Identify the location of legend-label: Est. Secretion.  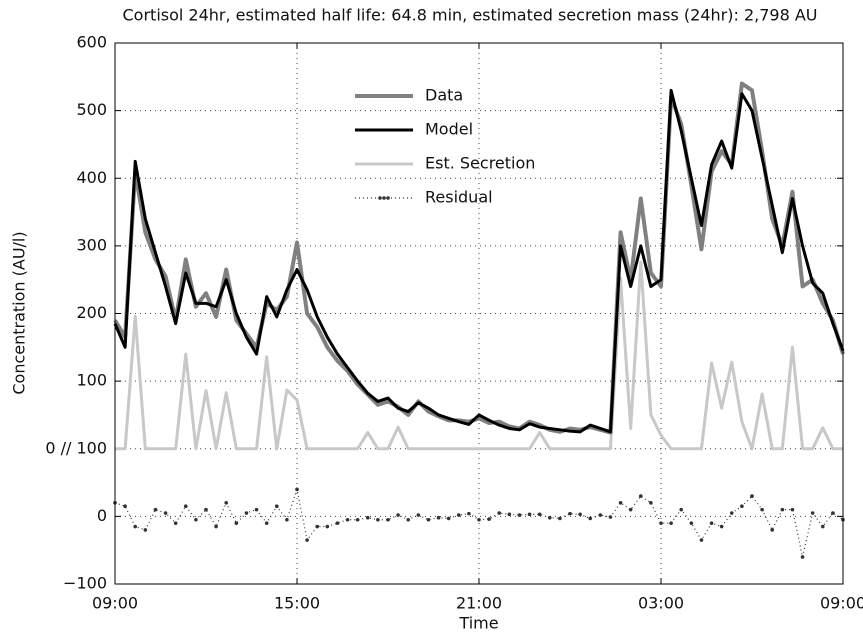
(480, 163).